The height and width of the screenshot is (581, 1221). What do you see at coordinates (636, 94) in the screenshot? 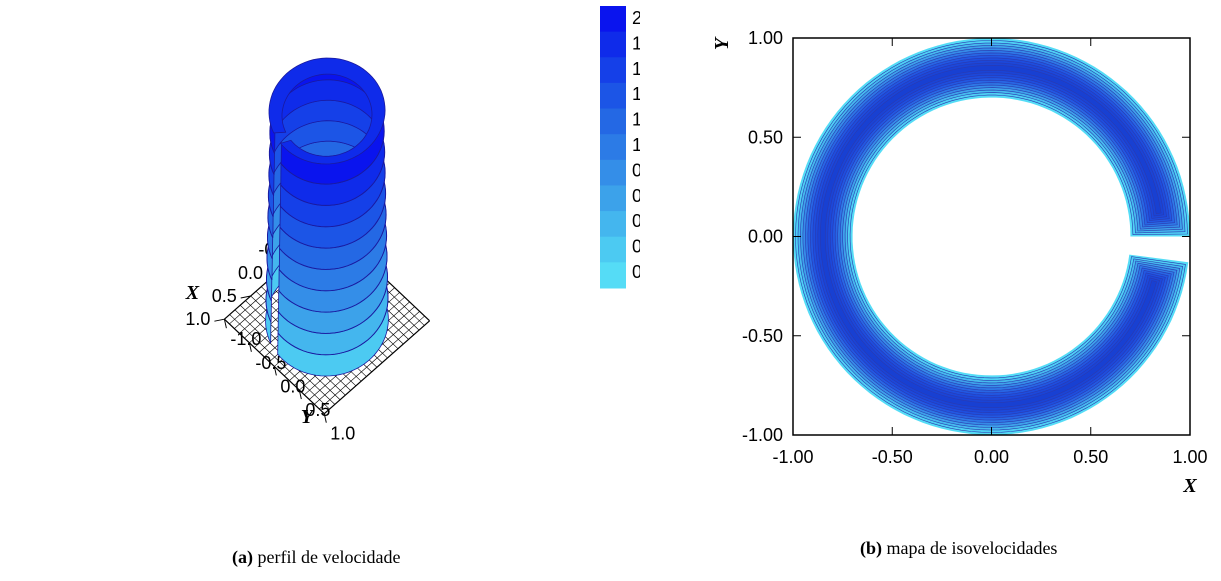
I see `colorbar-tick-label: 1.4` at bounding box center [636, 94].